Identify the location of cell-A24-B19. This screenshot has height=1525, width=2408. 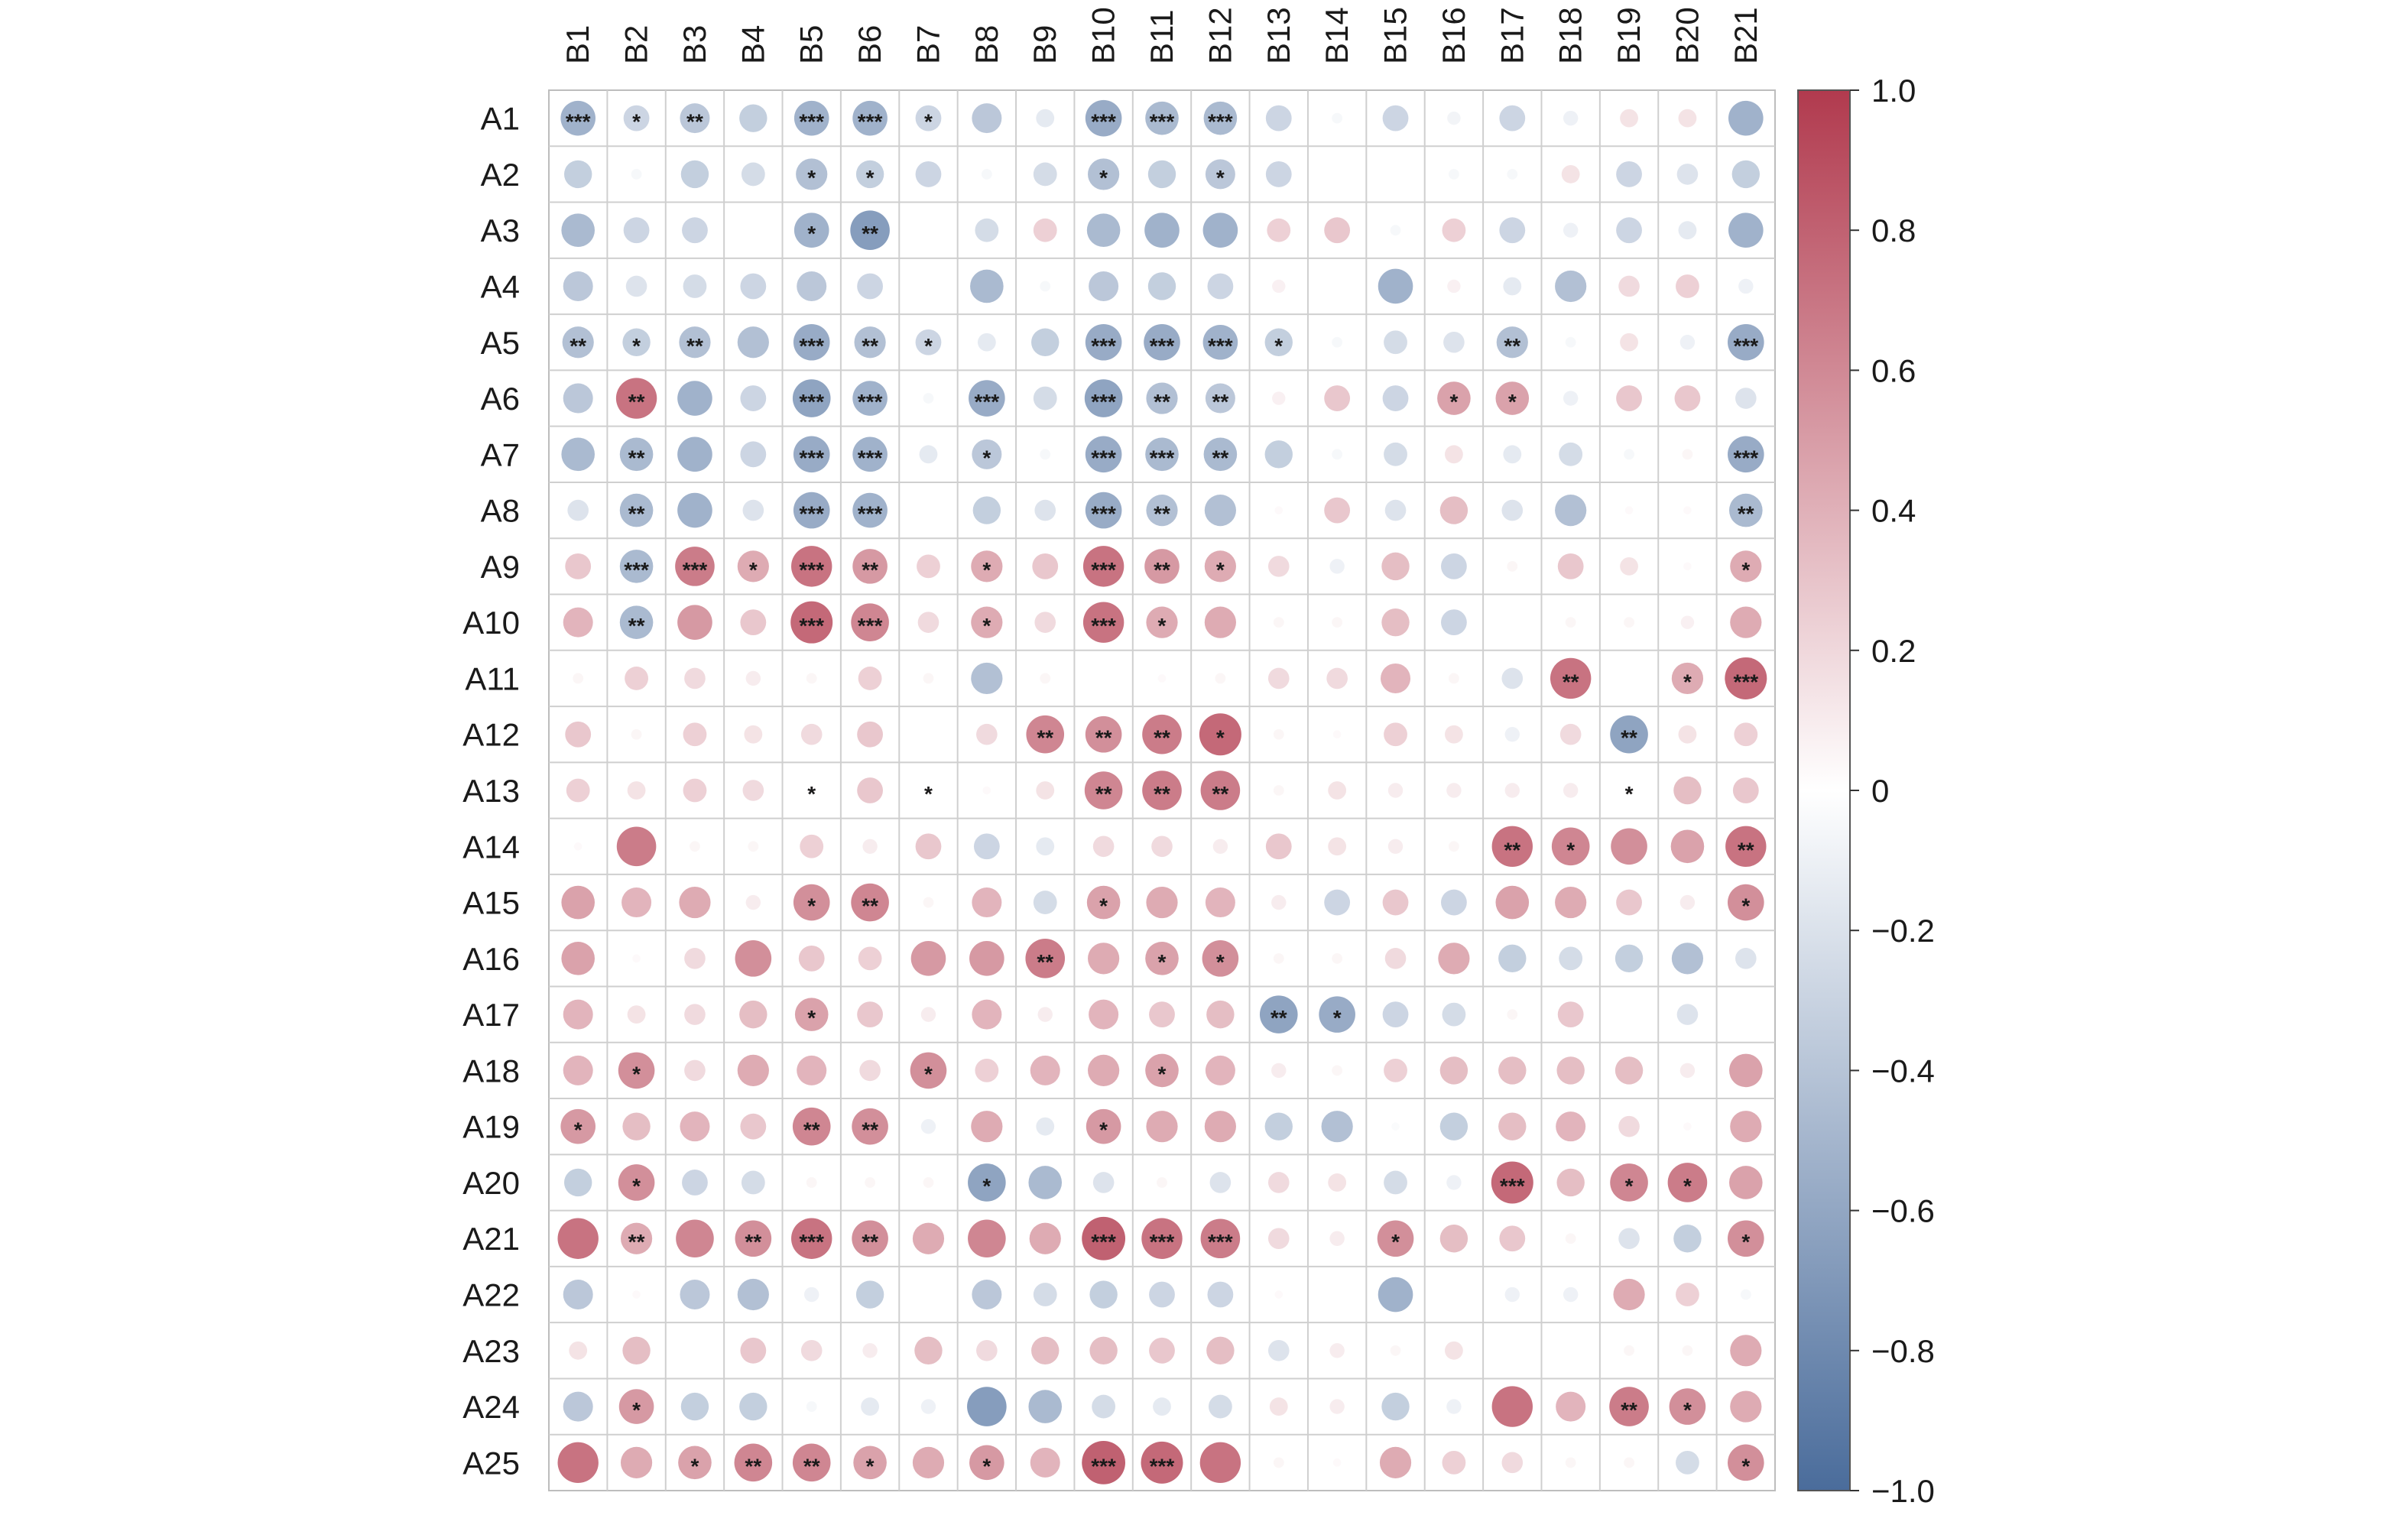
(1629, 1406).